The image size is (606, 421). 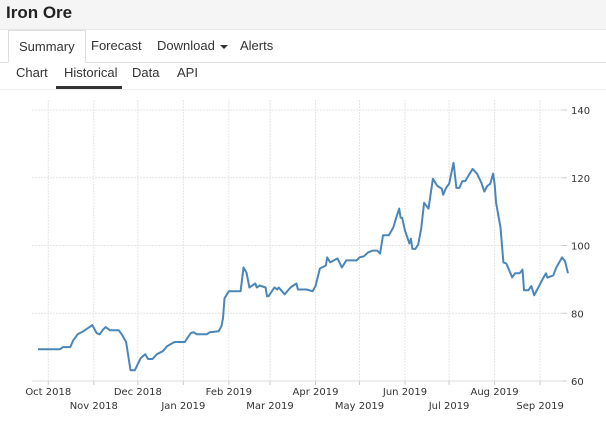 I want to click on page-title: Iron Ore, so click(x=39, y=12).